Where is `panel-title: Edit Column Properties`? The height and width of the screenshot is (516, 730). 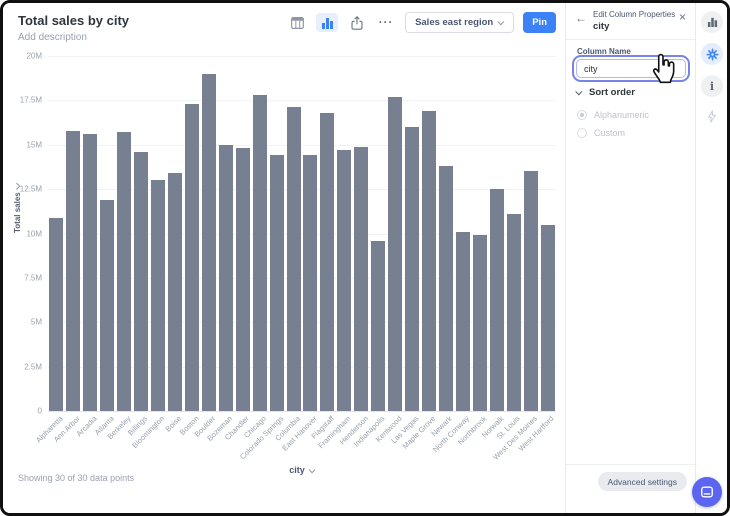 panel-title: Edit Column Properties is located at coordinates (634, 14).